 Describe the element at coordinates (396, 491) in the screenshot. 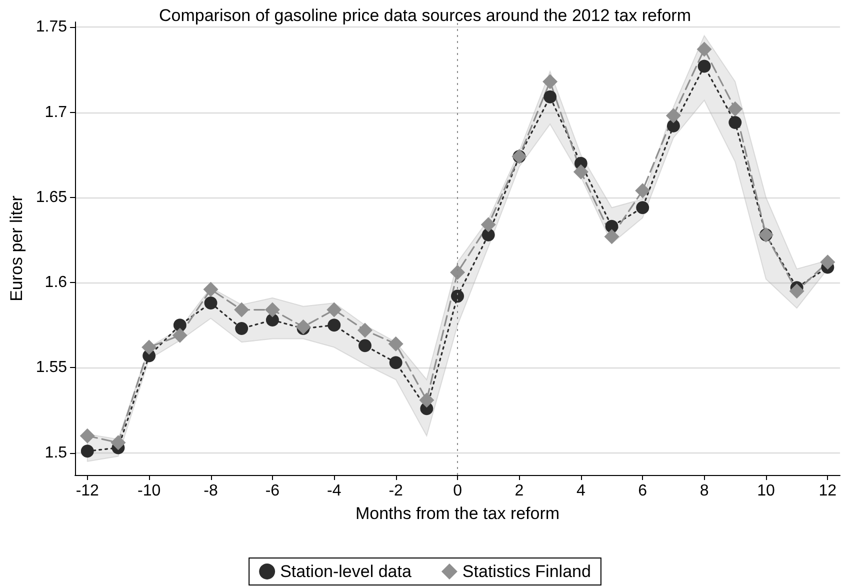

I see `x-tick-label: -2` at that location.